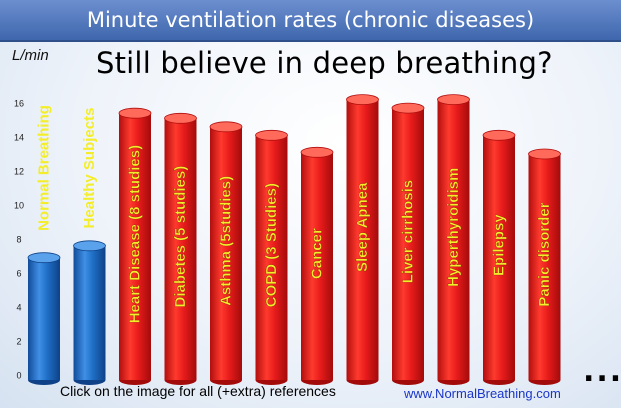 This screenshot has width=621, height=408. Describe the element at coordinates (408, 231) in the screenshot. I see `bar-category-label: Liver cirrhosis` at that location.